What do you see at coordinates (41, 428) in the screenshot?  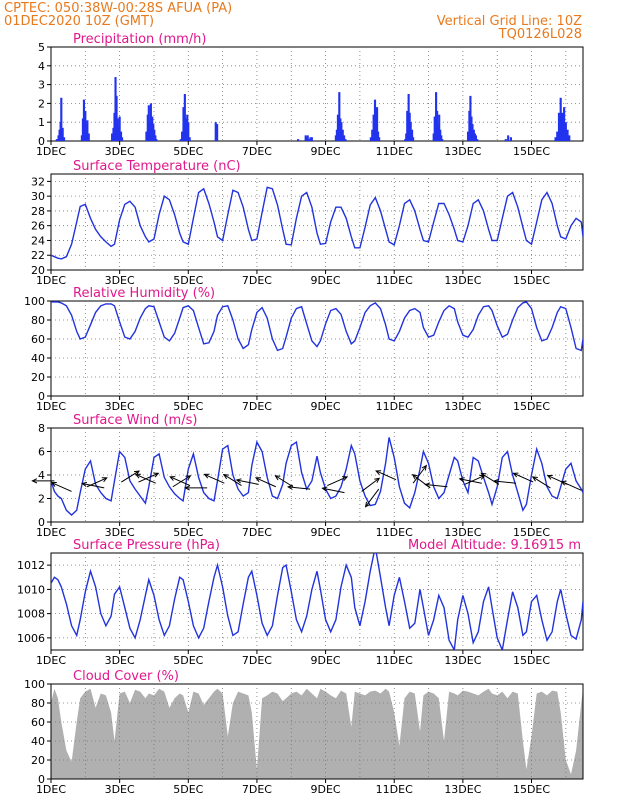 I see `y-tick-label: 8` at bounding box center [41, 428].